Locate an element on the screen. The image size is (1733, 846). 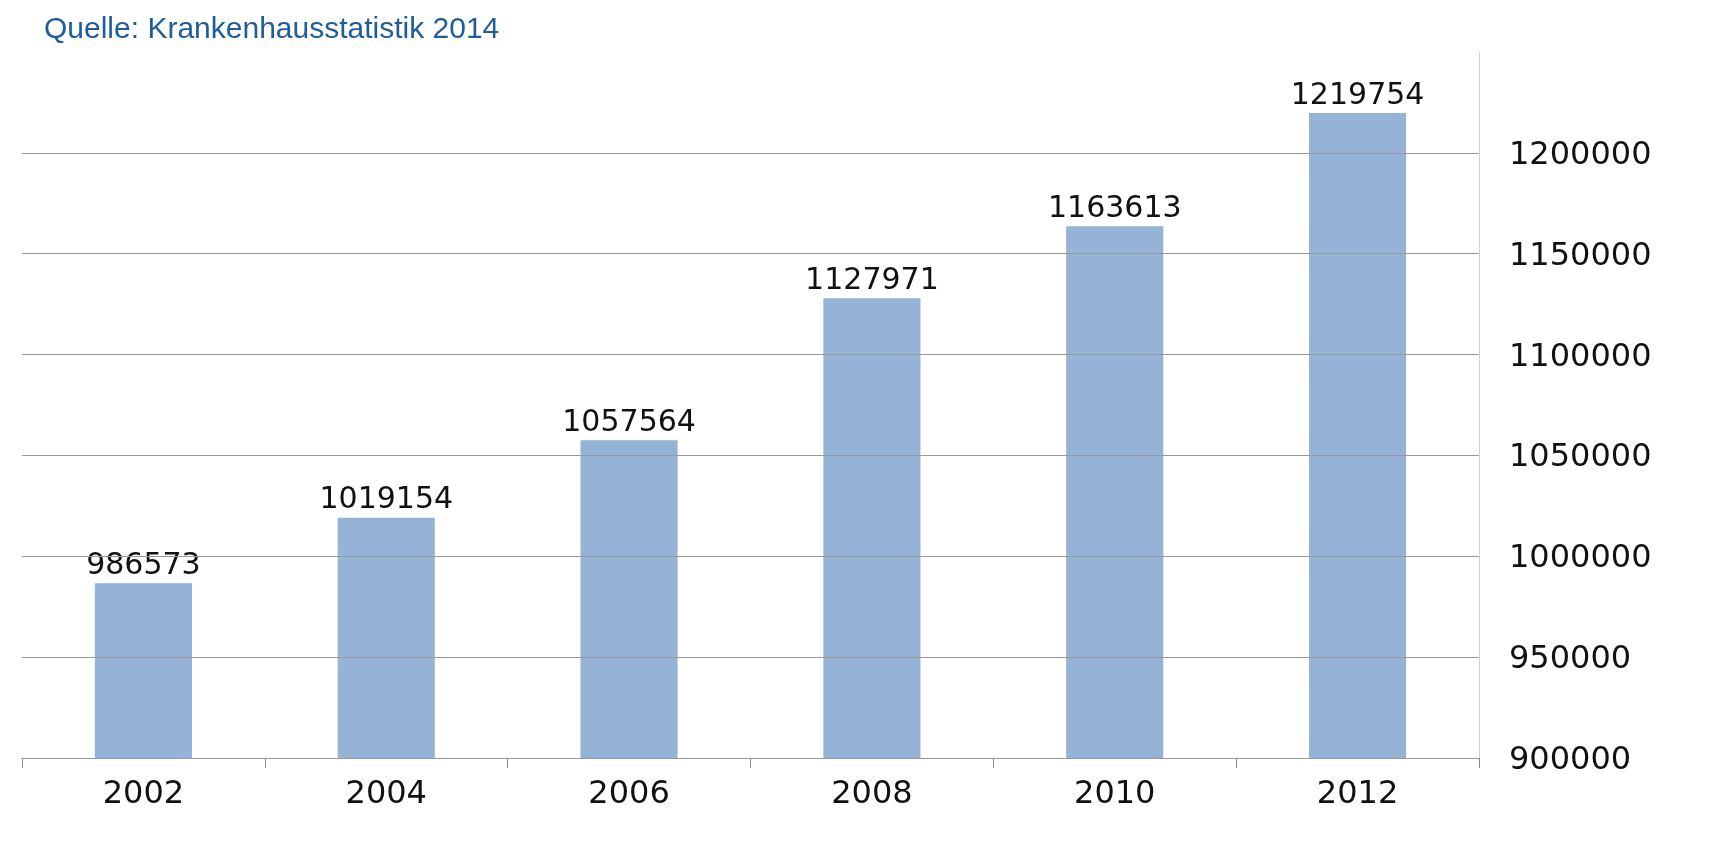
data-label: 1127971 is located at coordinates (872, 278).